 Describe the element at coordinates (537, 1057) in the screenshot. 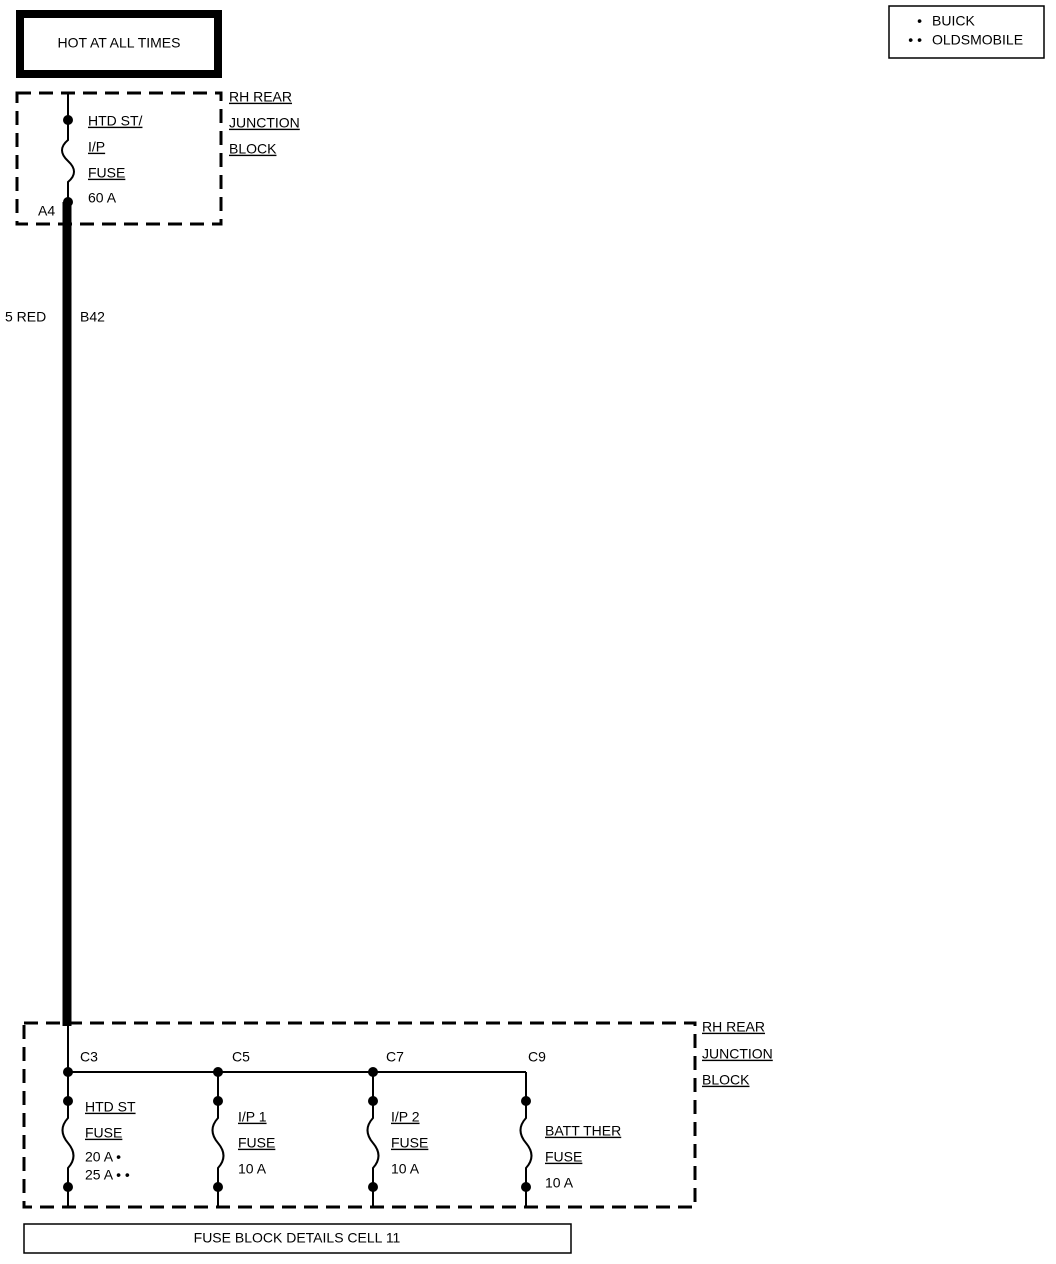

I see `terminal-label: C9` at that location.